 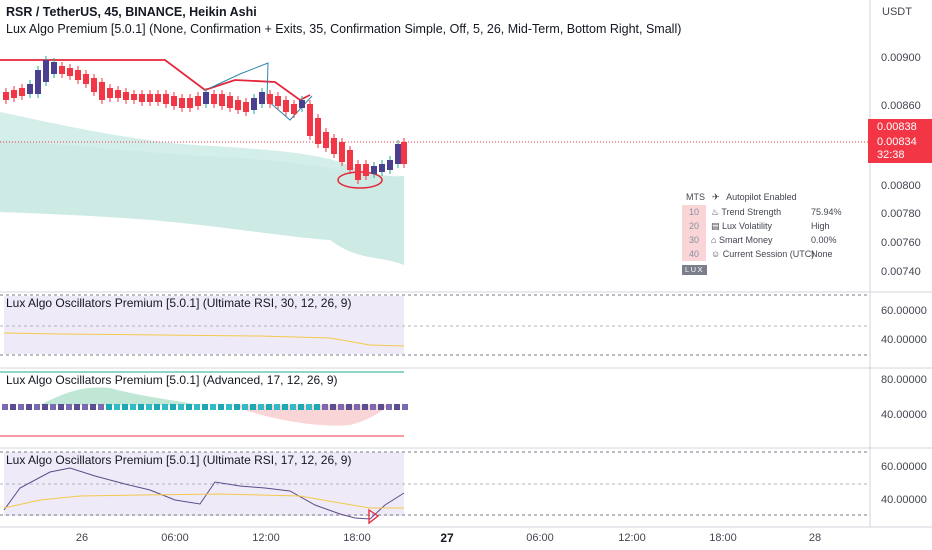 I want to click on time-label-day: 27, so click(x=447, y=538).